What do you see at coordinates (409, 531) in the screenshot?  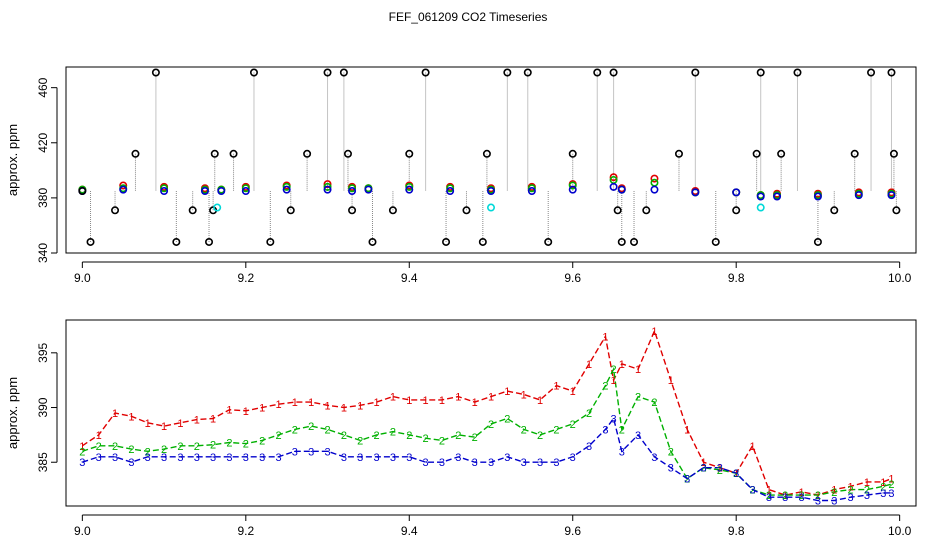 I see `bottom-plot-x-tick-label: 9.4` at bounding box center [409, 531].